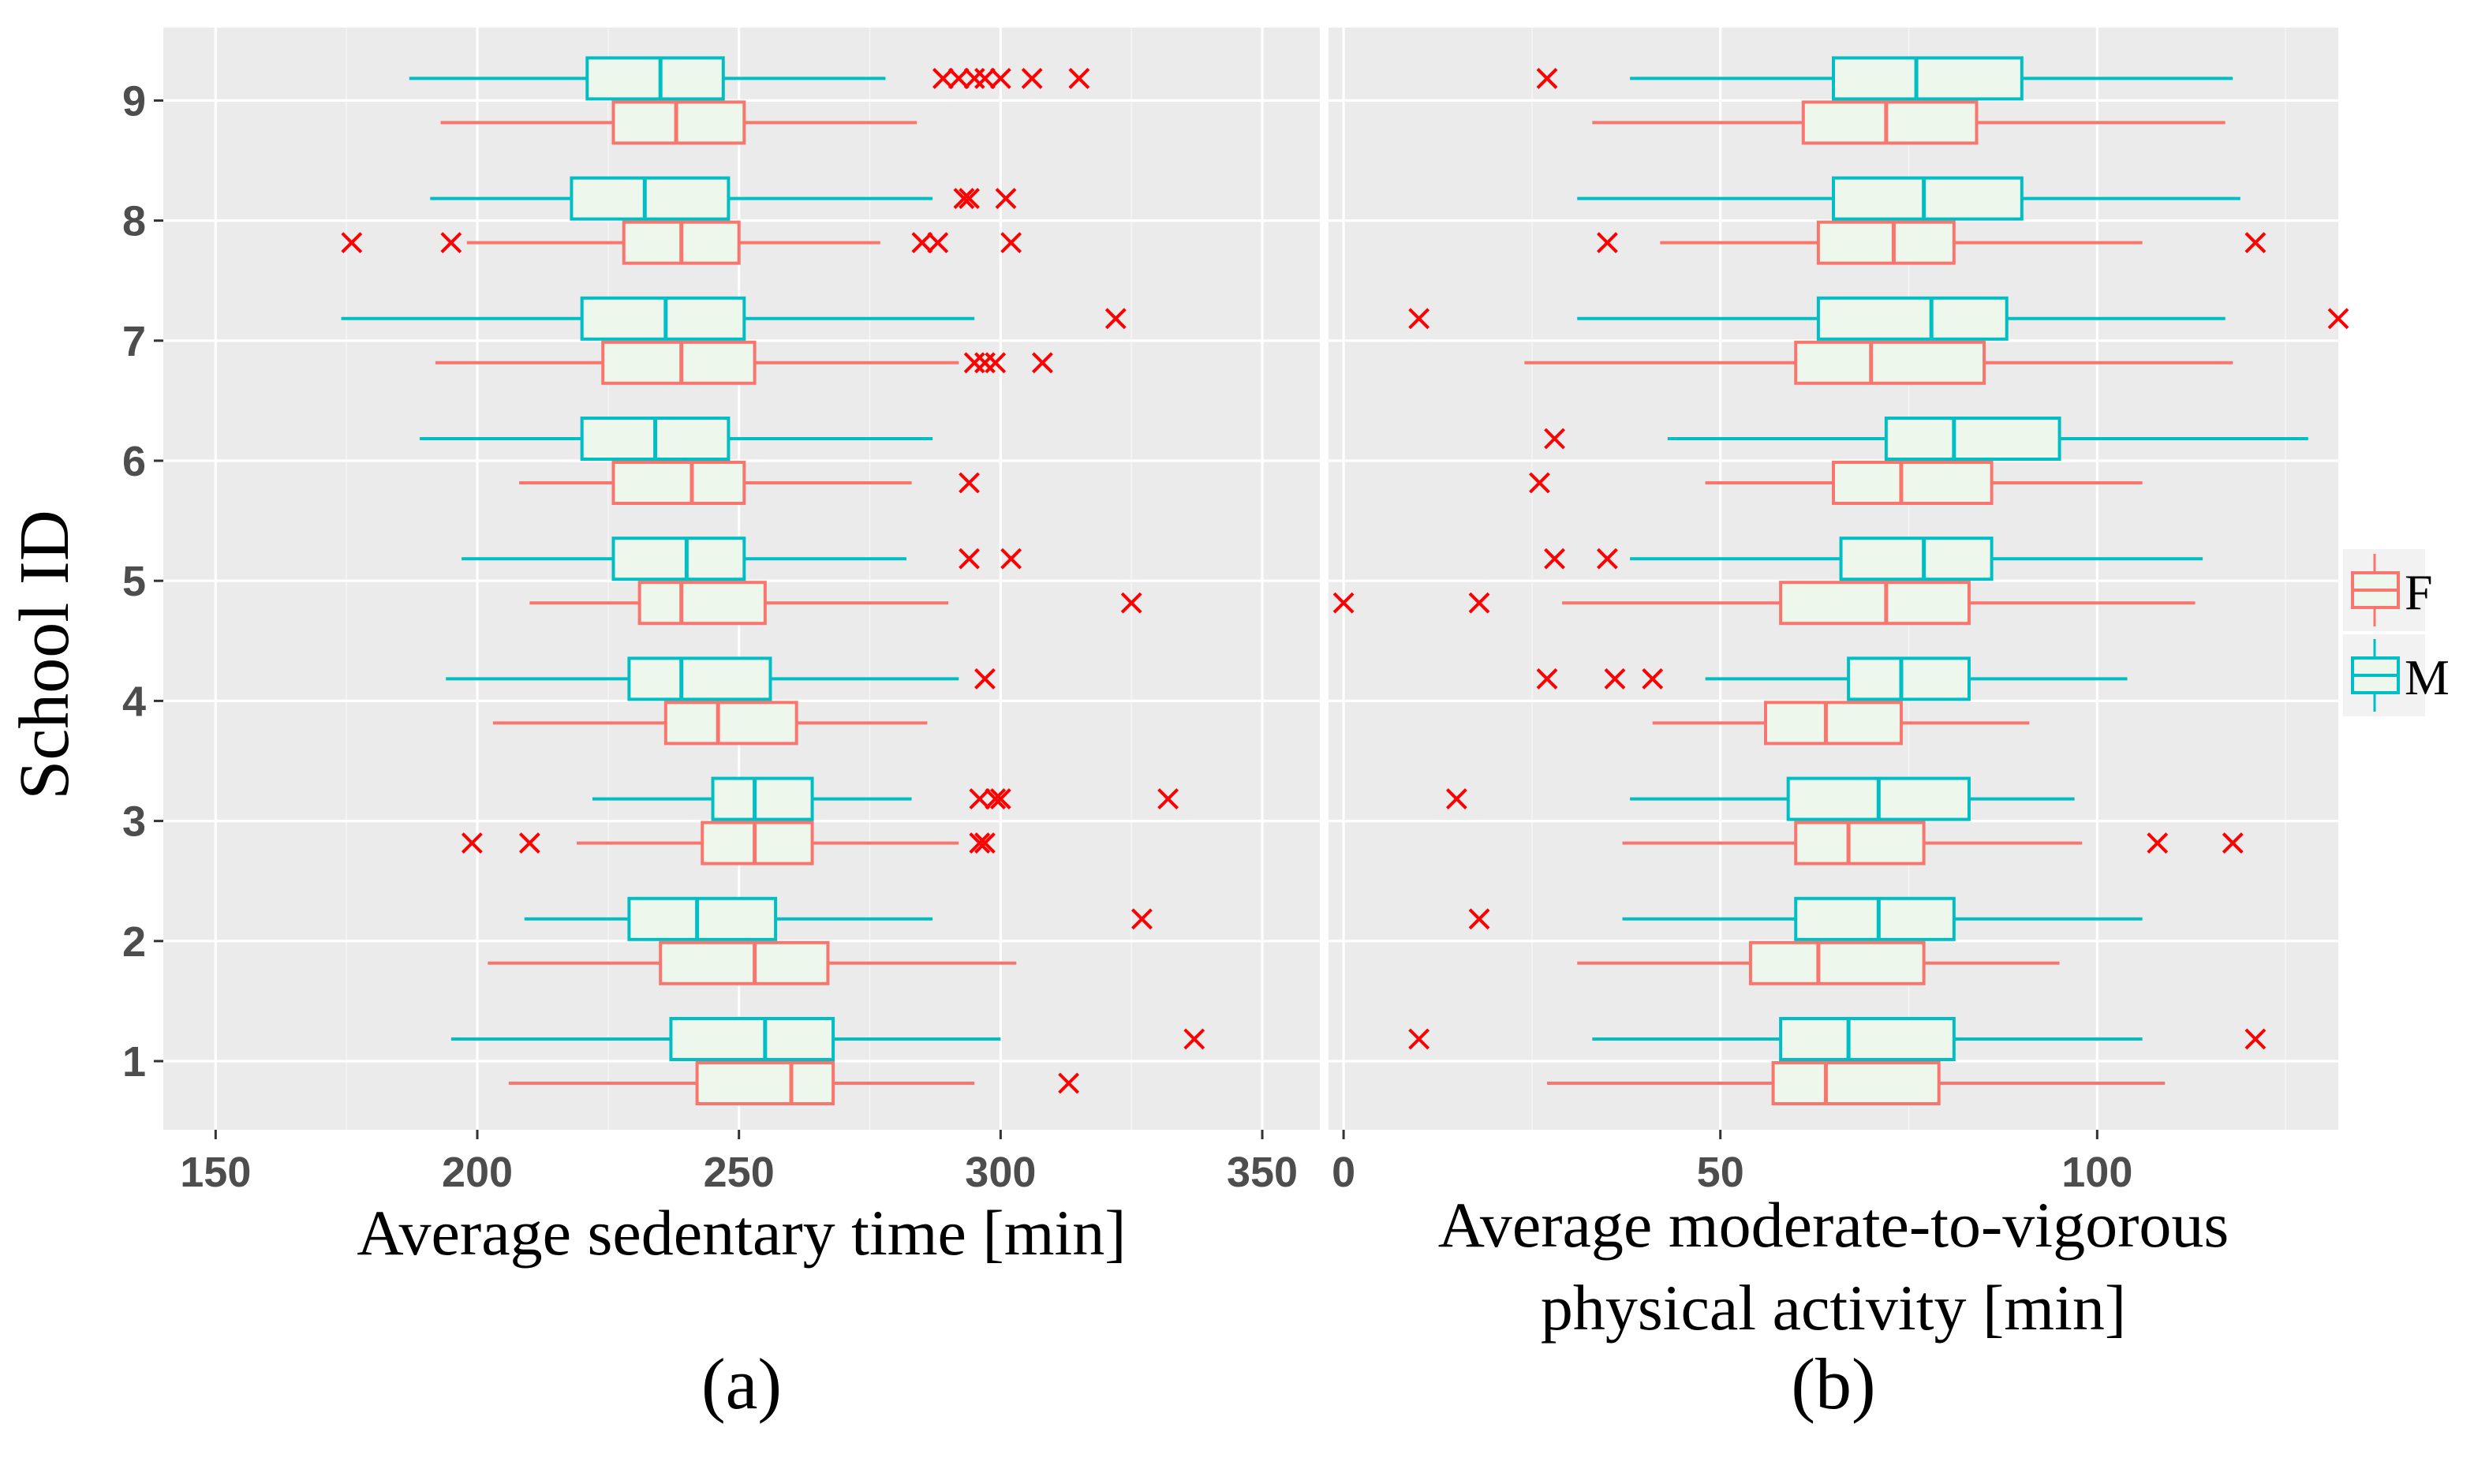  Describe the element at coordinates (2396, 675) in the screenshot. I see `legend-entry-M: M` at that location.